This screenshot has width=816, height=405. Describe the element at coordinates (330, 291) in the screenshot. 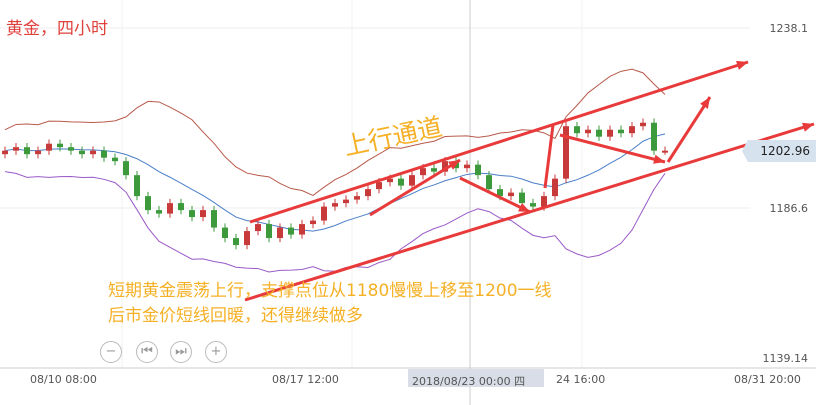

I see `annotation-line-1: 短期黄金震荡上行，支撑点位从1180慢慢上移至1200一线` at that location.